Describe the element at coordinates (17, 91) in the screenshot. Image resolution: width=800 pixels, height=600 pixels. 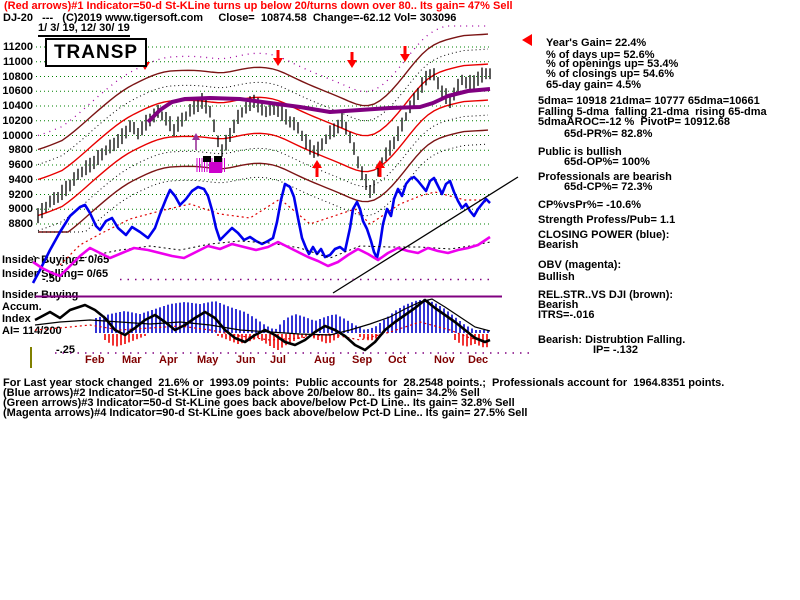
I see `price-axis-label: 10600` at that location.